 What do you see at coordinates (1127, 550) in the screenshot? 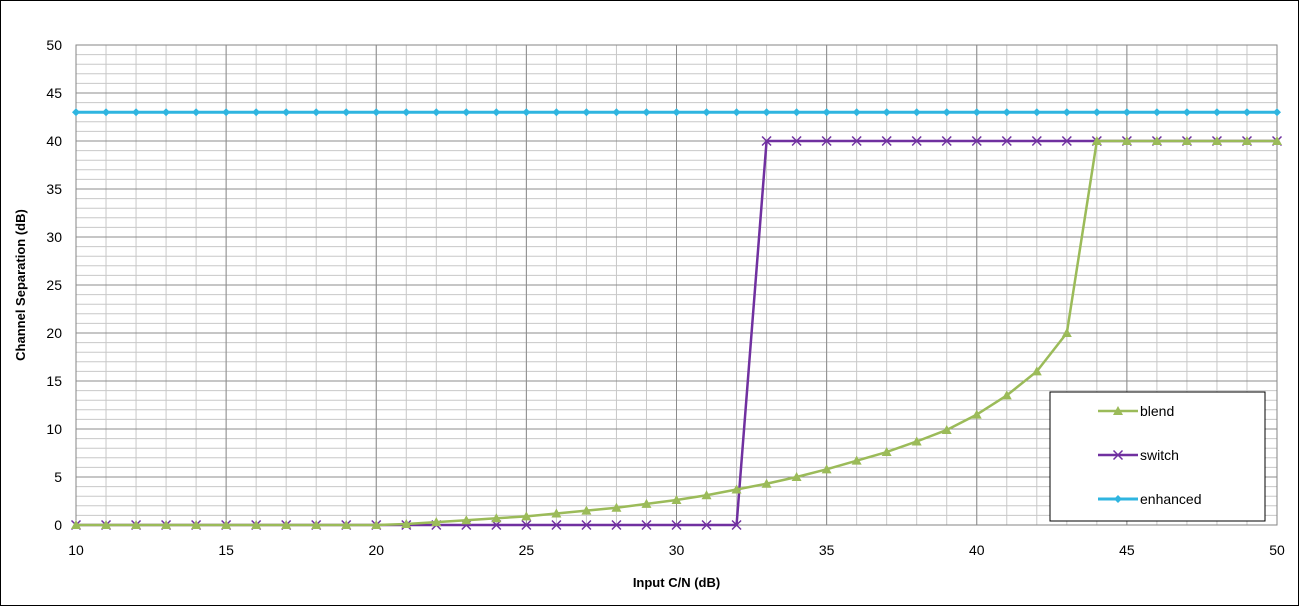
I see `x-tick-label: 45` at bounding box center [1127, 550].